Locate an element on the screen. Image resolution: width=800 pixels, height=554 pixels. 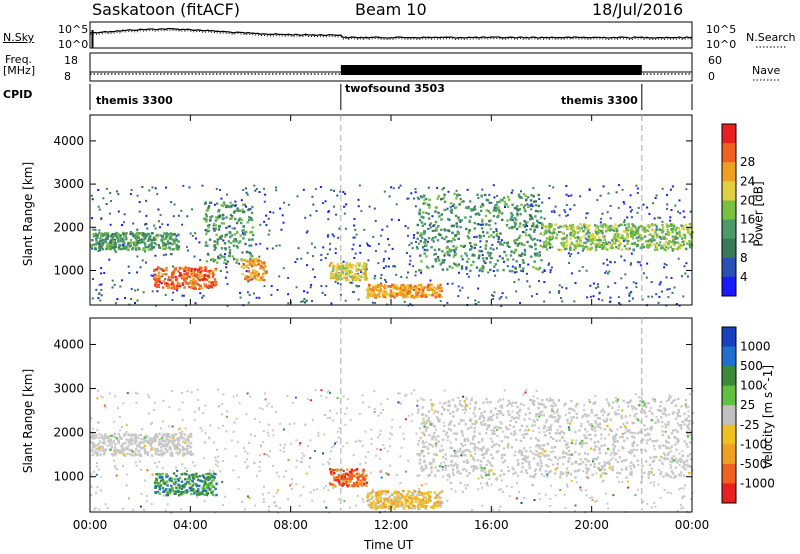
beam-title: Beam 10 is located at coordinates (391, 9).